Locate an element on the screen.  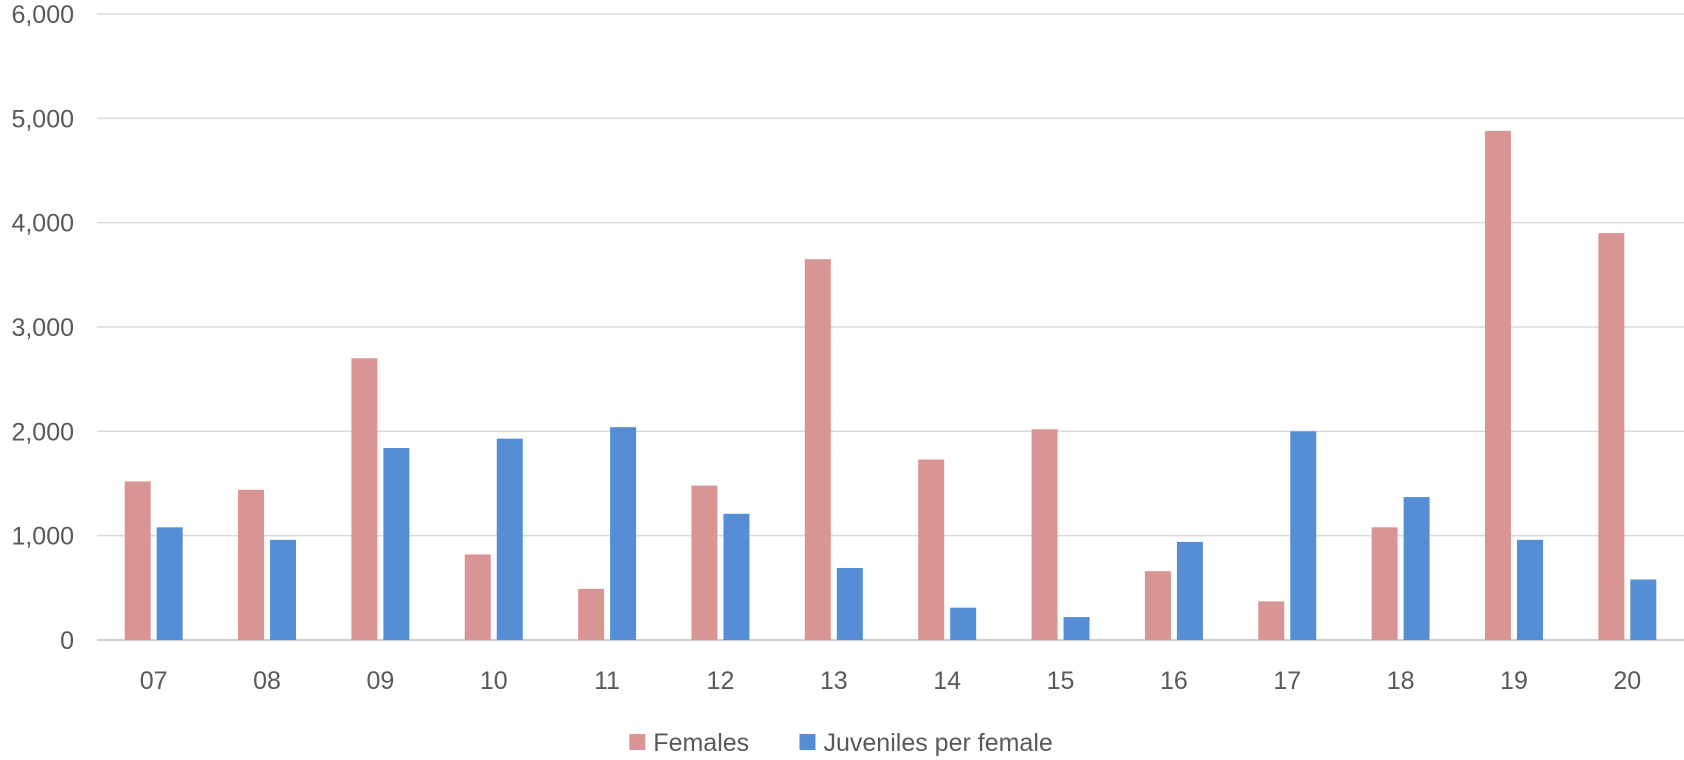
x-tick-label: 12 is located at coordinates (721, 681).